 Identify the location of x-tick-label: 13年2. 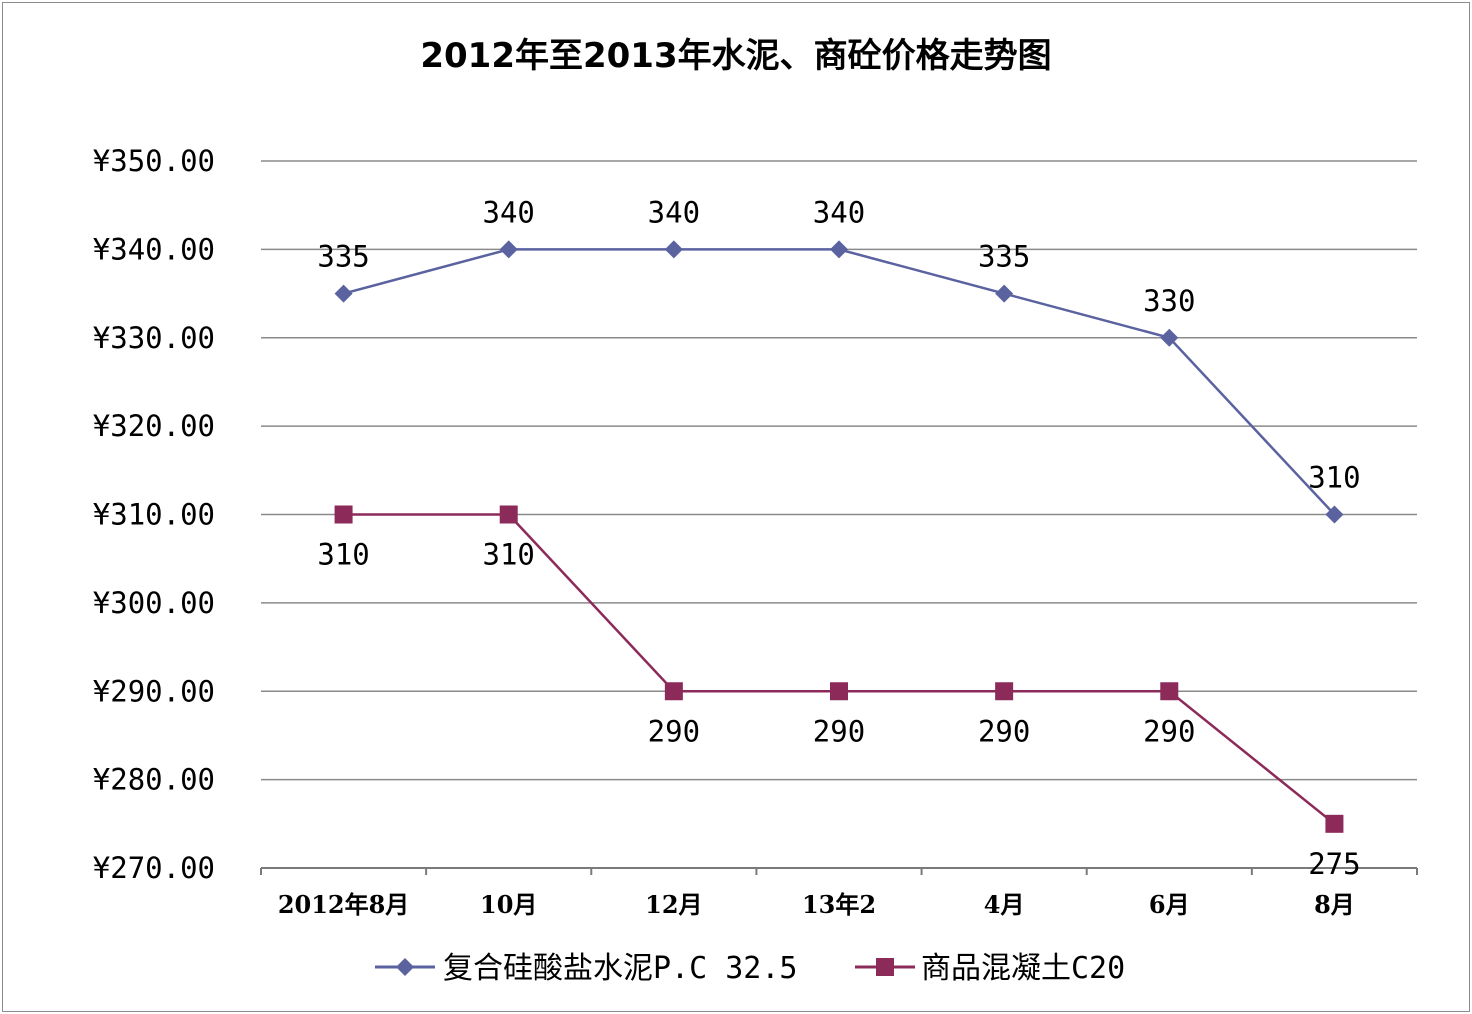
(839, 904).